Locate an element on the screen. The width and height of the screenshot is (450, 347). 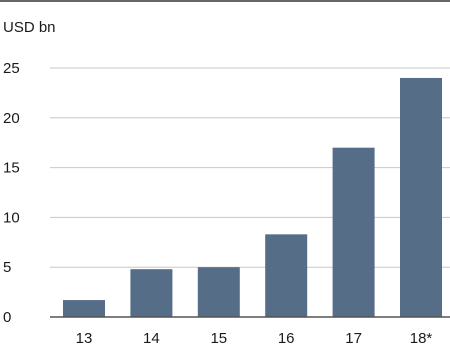
y-tick-label: 5 is located at coordinates (7, 267).